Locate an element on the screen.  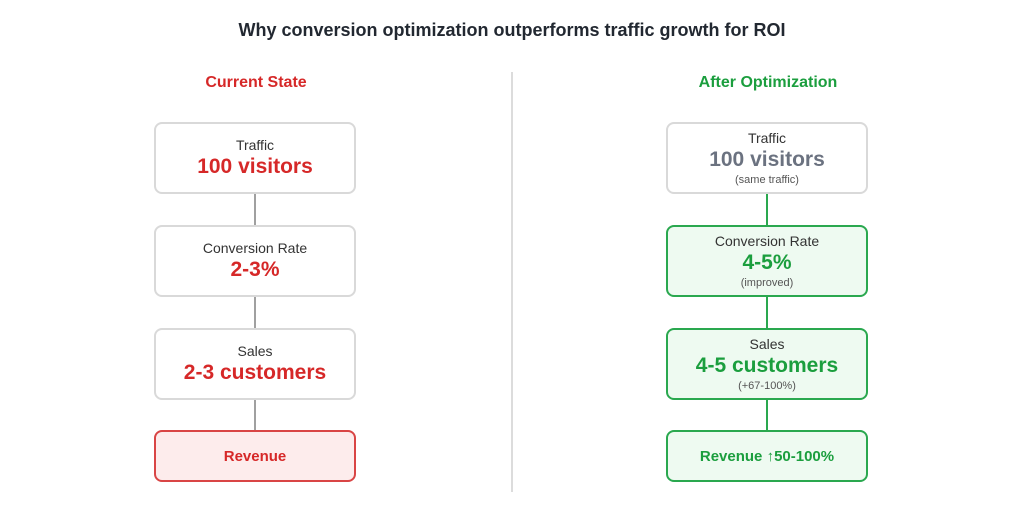
current-sales-label: Sales is located at coordinates (255, 351).